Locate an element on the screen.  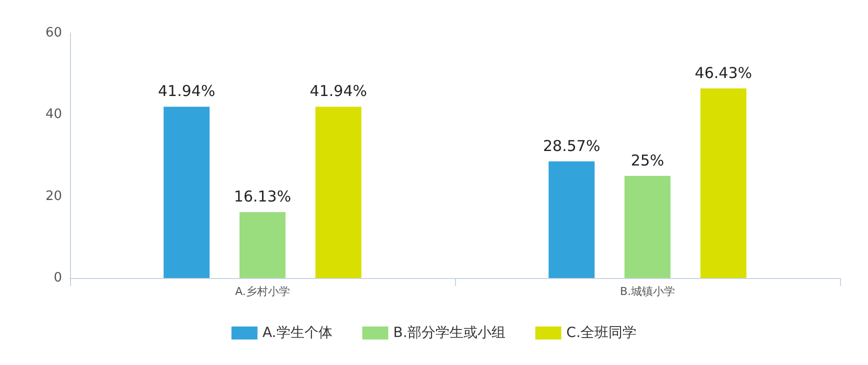
x-tick-label: A.乡村小学 is located at coordinates (262, 291).